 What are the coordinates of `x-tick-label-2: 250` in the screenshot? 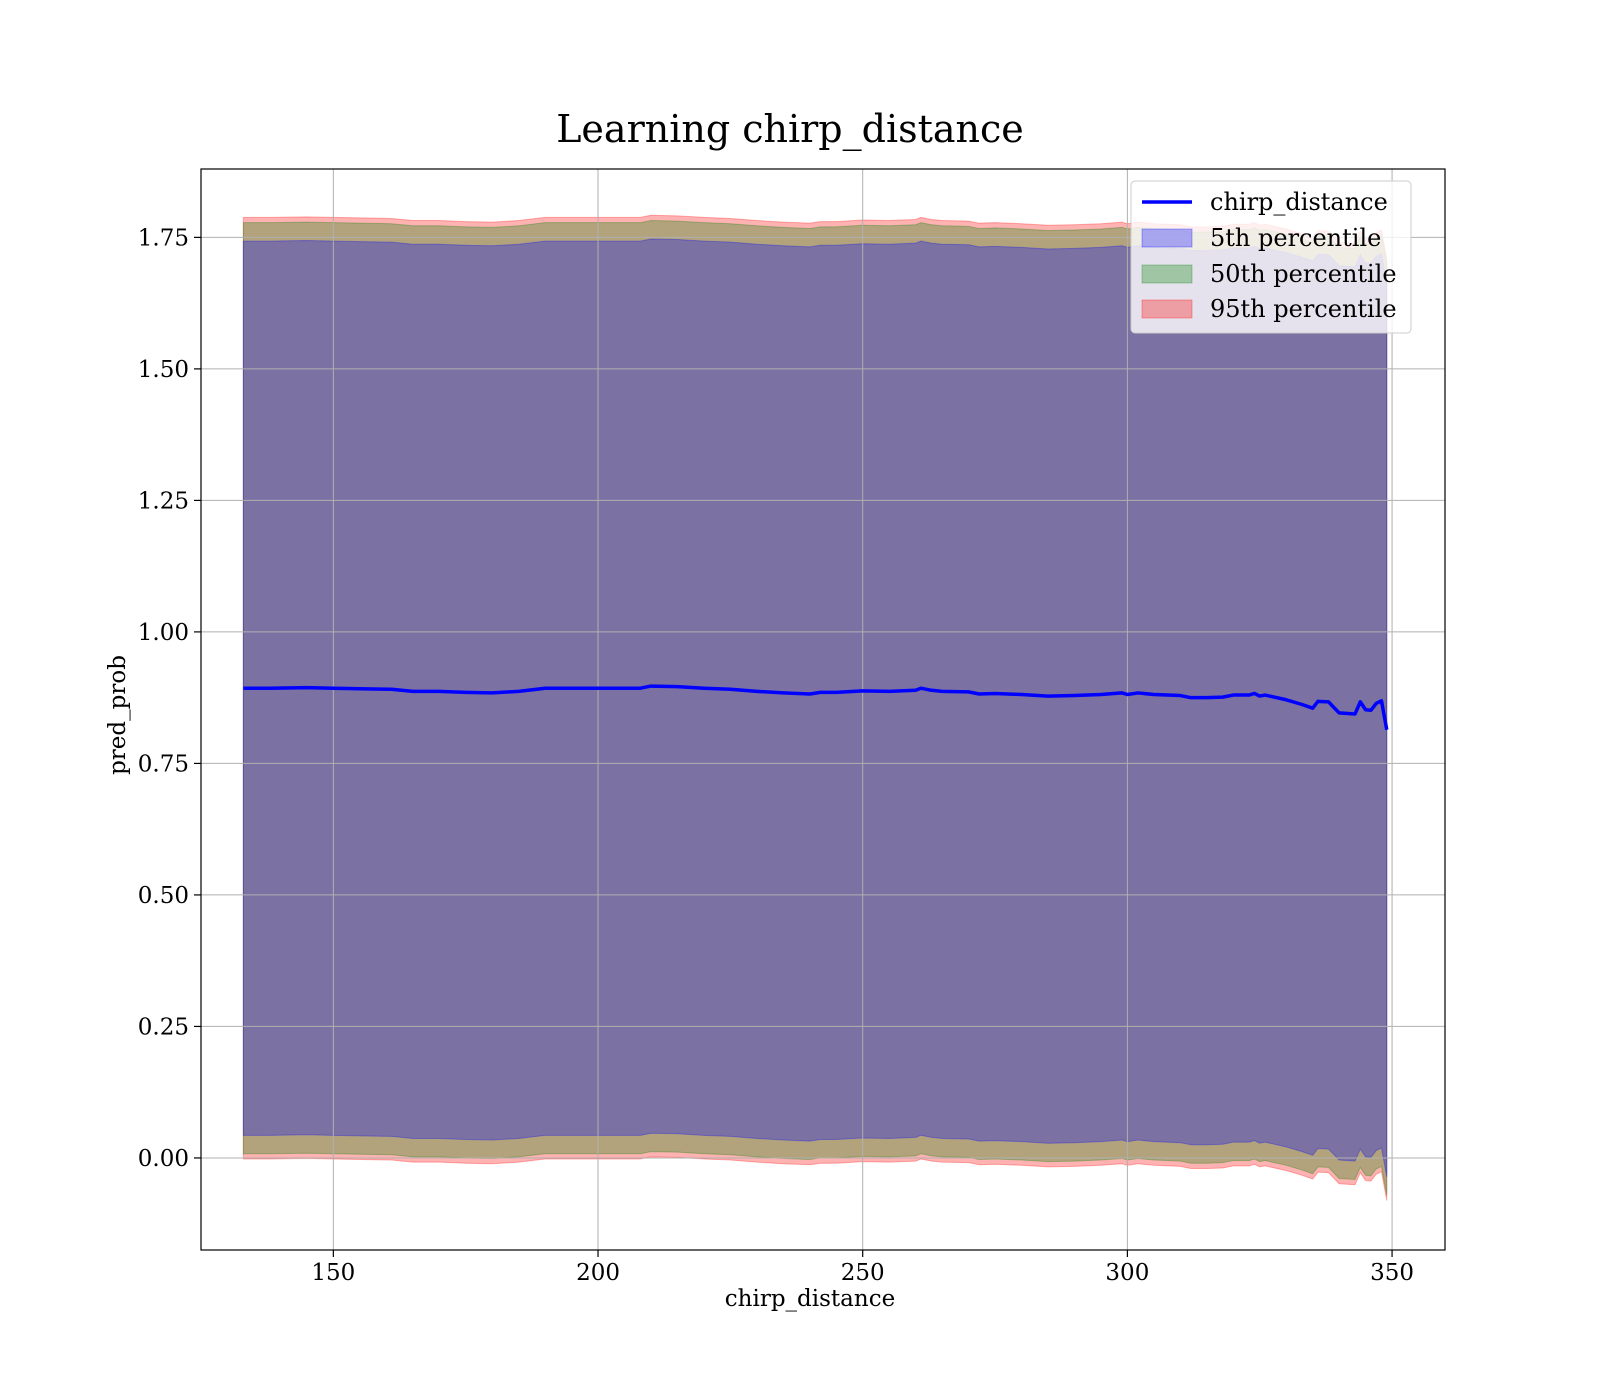 It's located at (863, 1273).